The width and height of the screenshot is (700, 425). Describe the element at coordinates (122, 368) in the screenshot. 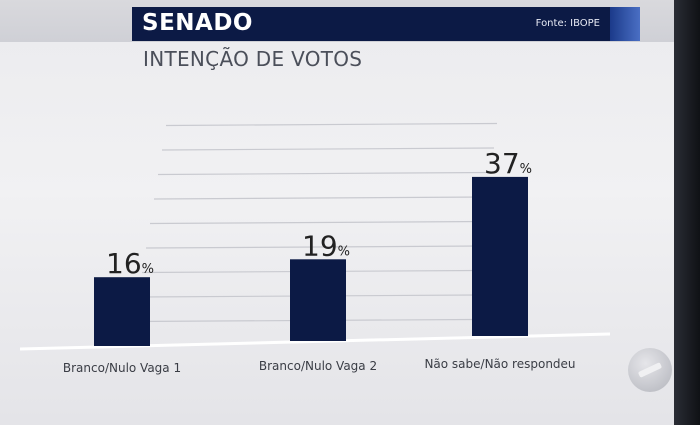

I see `category-label: Branco/Nulo Vaga 1` at that location.